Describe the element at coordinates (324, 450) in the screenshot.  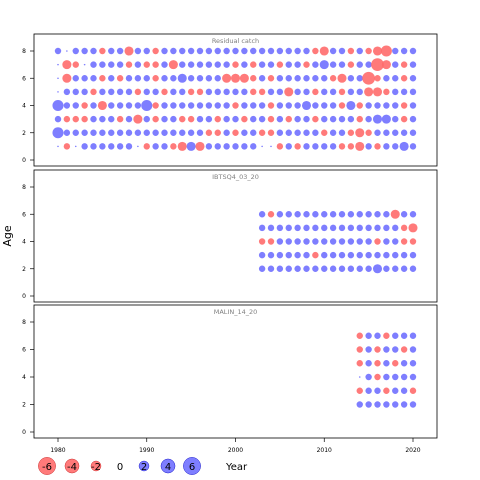
I see `x-tick-label: 2010` at that location.